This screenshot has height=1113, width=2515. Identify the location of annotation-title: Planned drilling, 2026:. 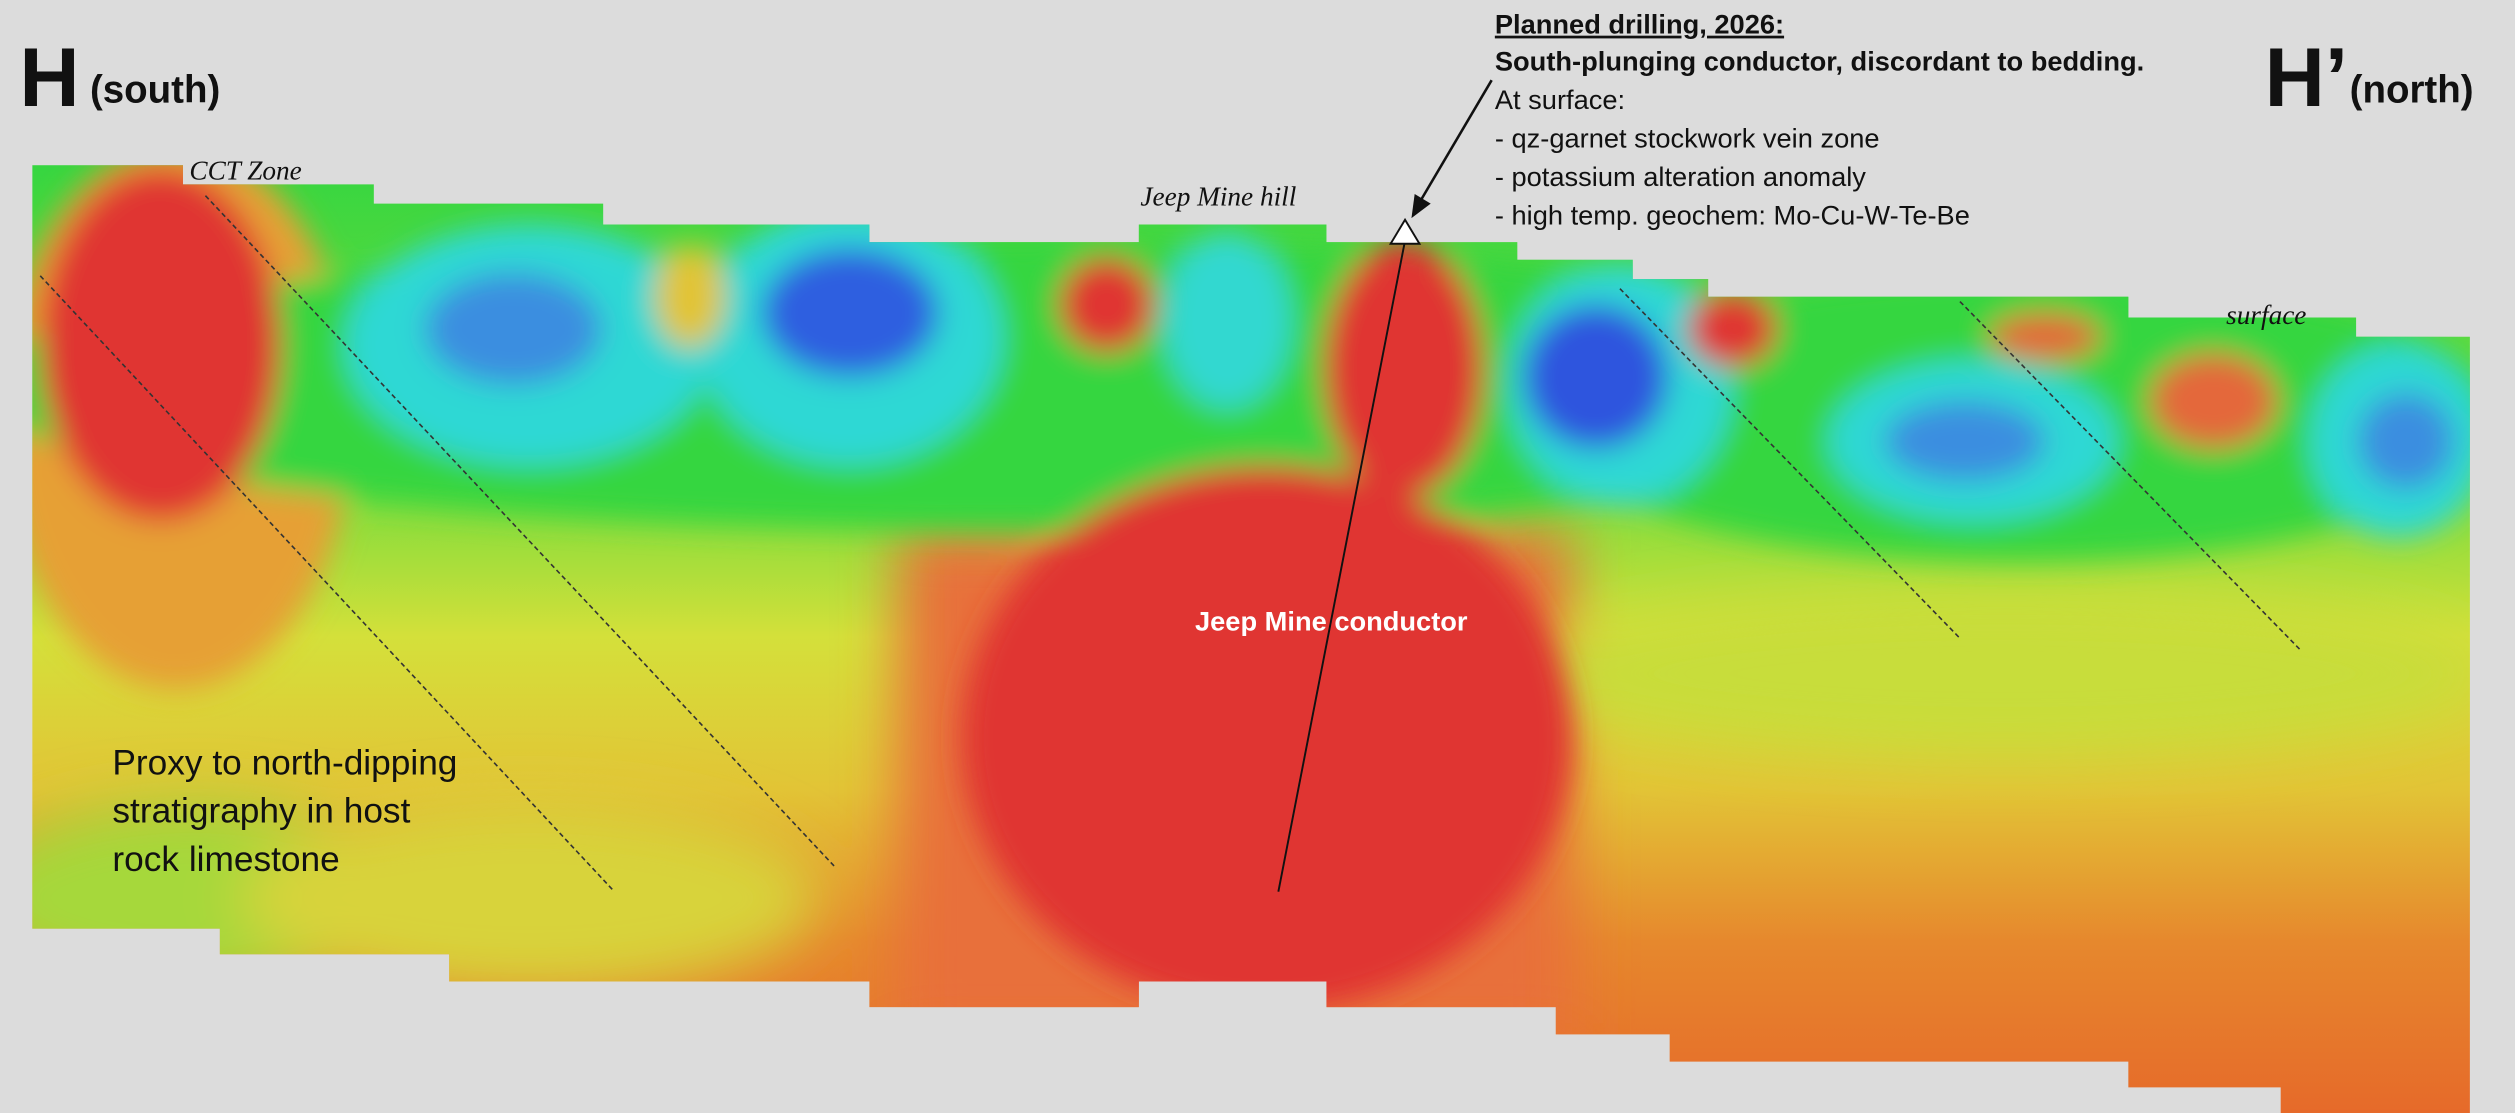
(1639, 24).